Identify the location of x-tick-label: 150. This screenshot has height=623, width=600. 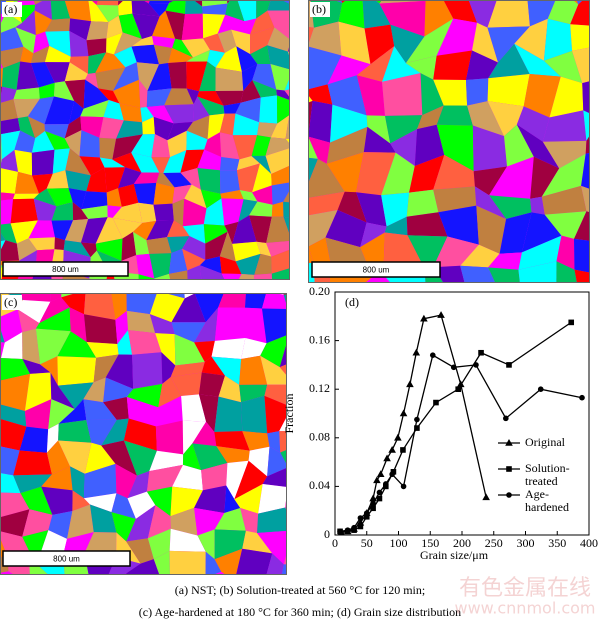
(430, 543).